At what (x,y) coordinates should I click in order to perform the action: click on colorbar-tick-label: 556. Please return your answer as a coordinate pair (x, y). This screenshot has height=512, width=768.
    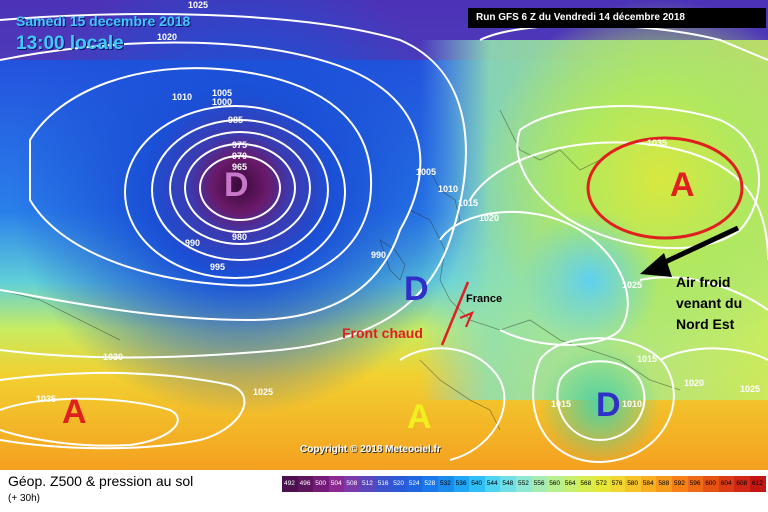
    Looking at the image, I should click on (539, 483).